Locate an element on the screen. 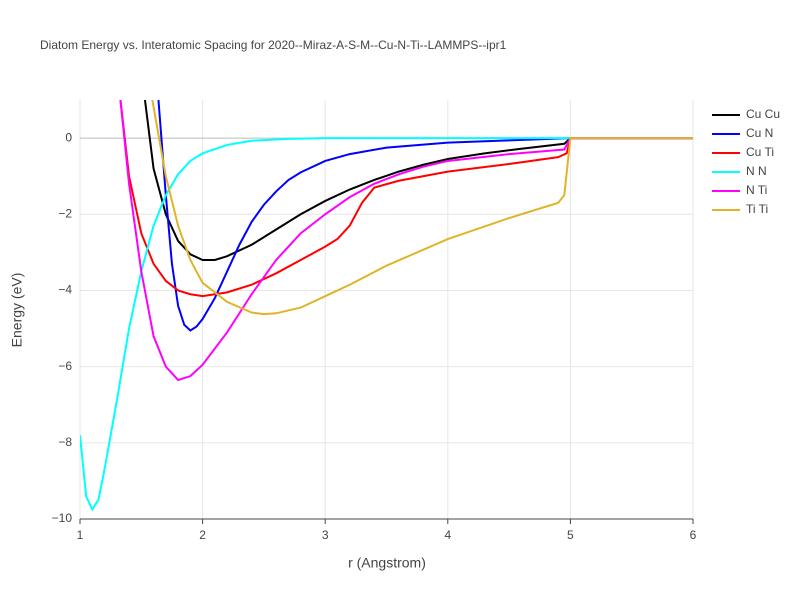  legend-label: Cu Ti is located at coordinates (760, 152).